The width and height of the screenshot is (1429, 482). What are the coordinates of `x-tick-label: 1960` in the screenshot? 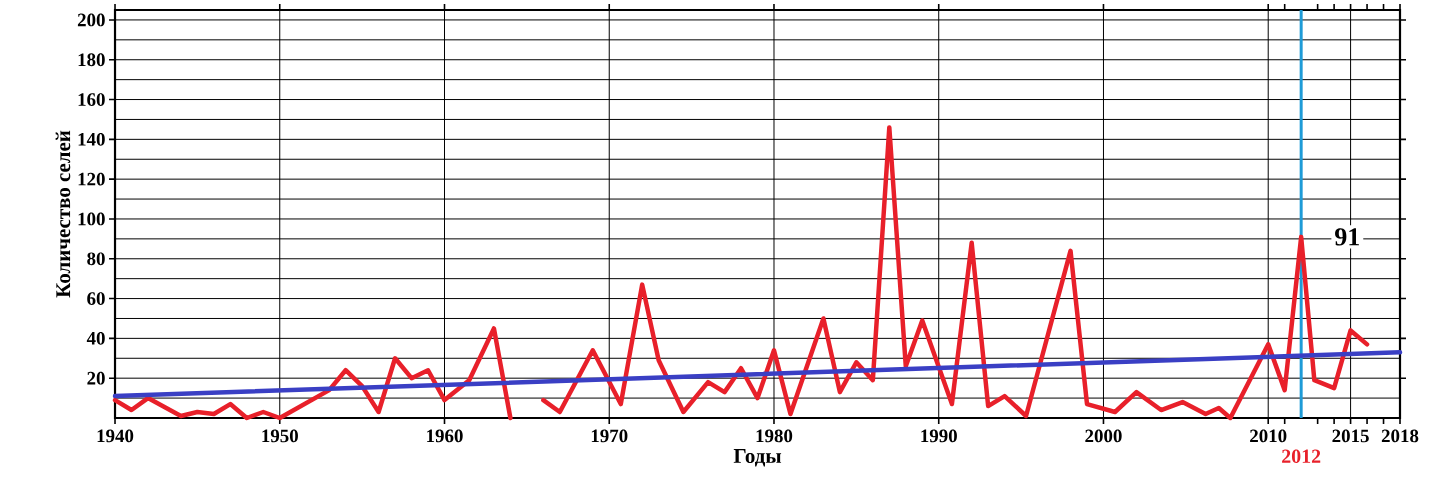 It's located at (445, 436).